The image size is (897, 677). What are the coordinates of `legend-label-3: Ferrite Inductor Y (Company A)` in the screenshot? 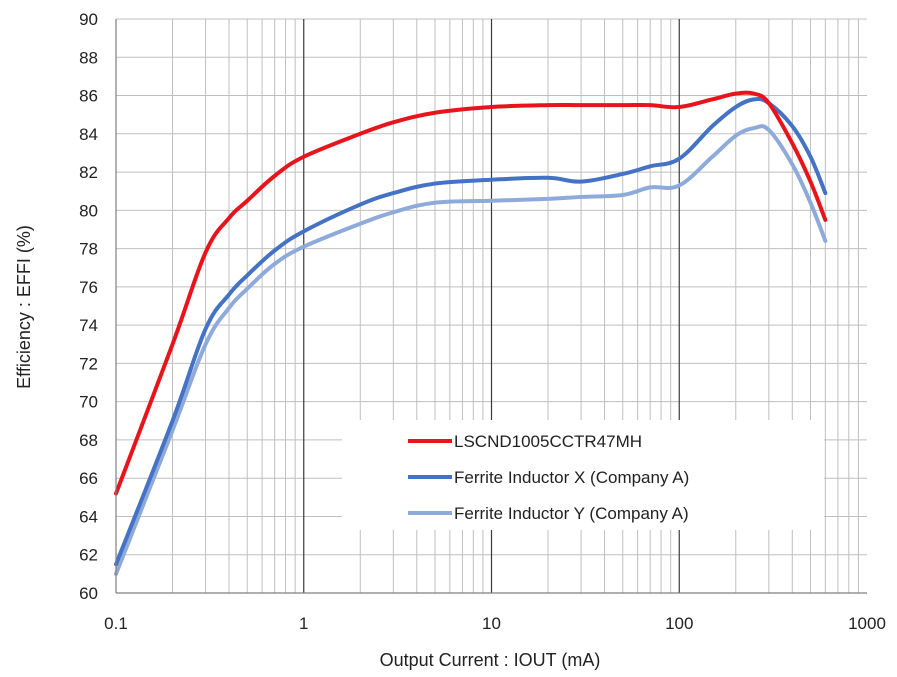 It's located at (571, 513).